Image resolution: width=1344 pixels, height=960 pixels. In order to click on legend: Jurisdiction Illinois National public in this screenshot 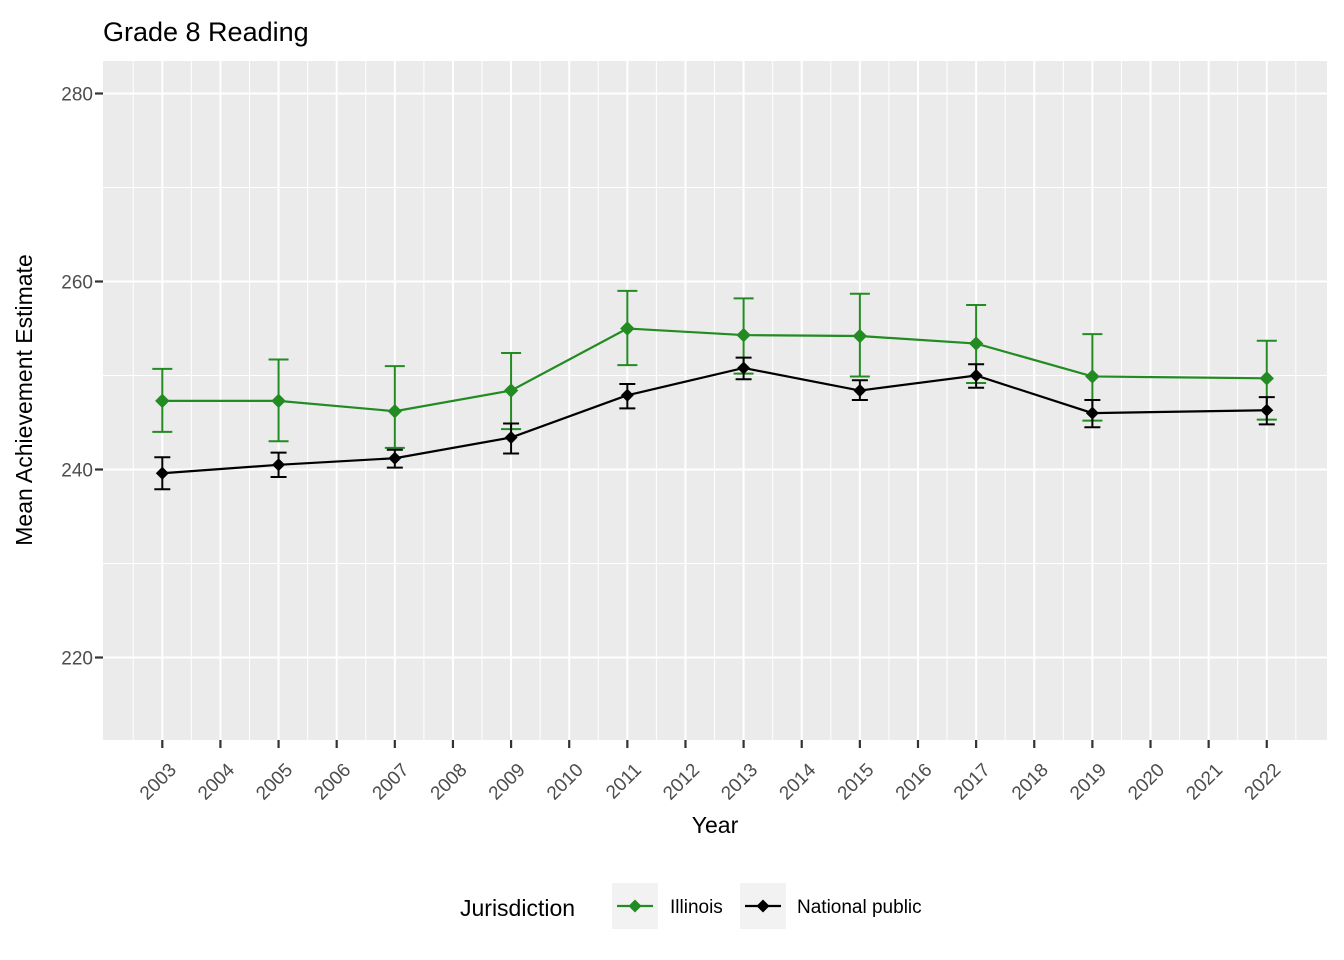, I will do `click(691, 906)`.